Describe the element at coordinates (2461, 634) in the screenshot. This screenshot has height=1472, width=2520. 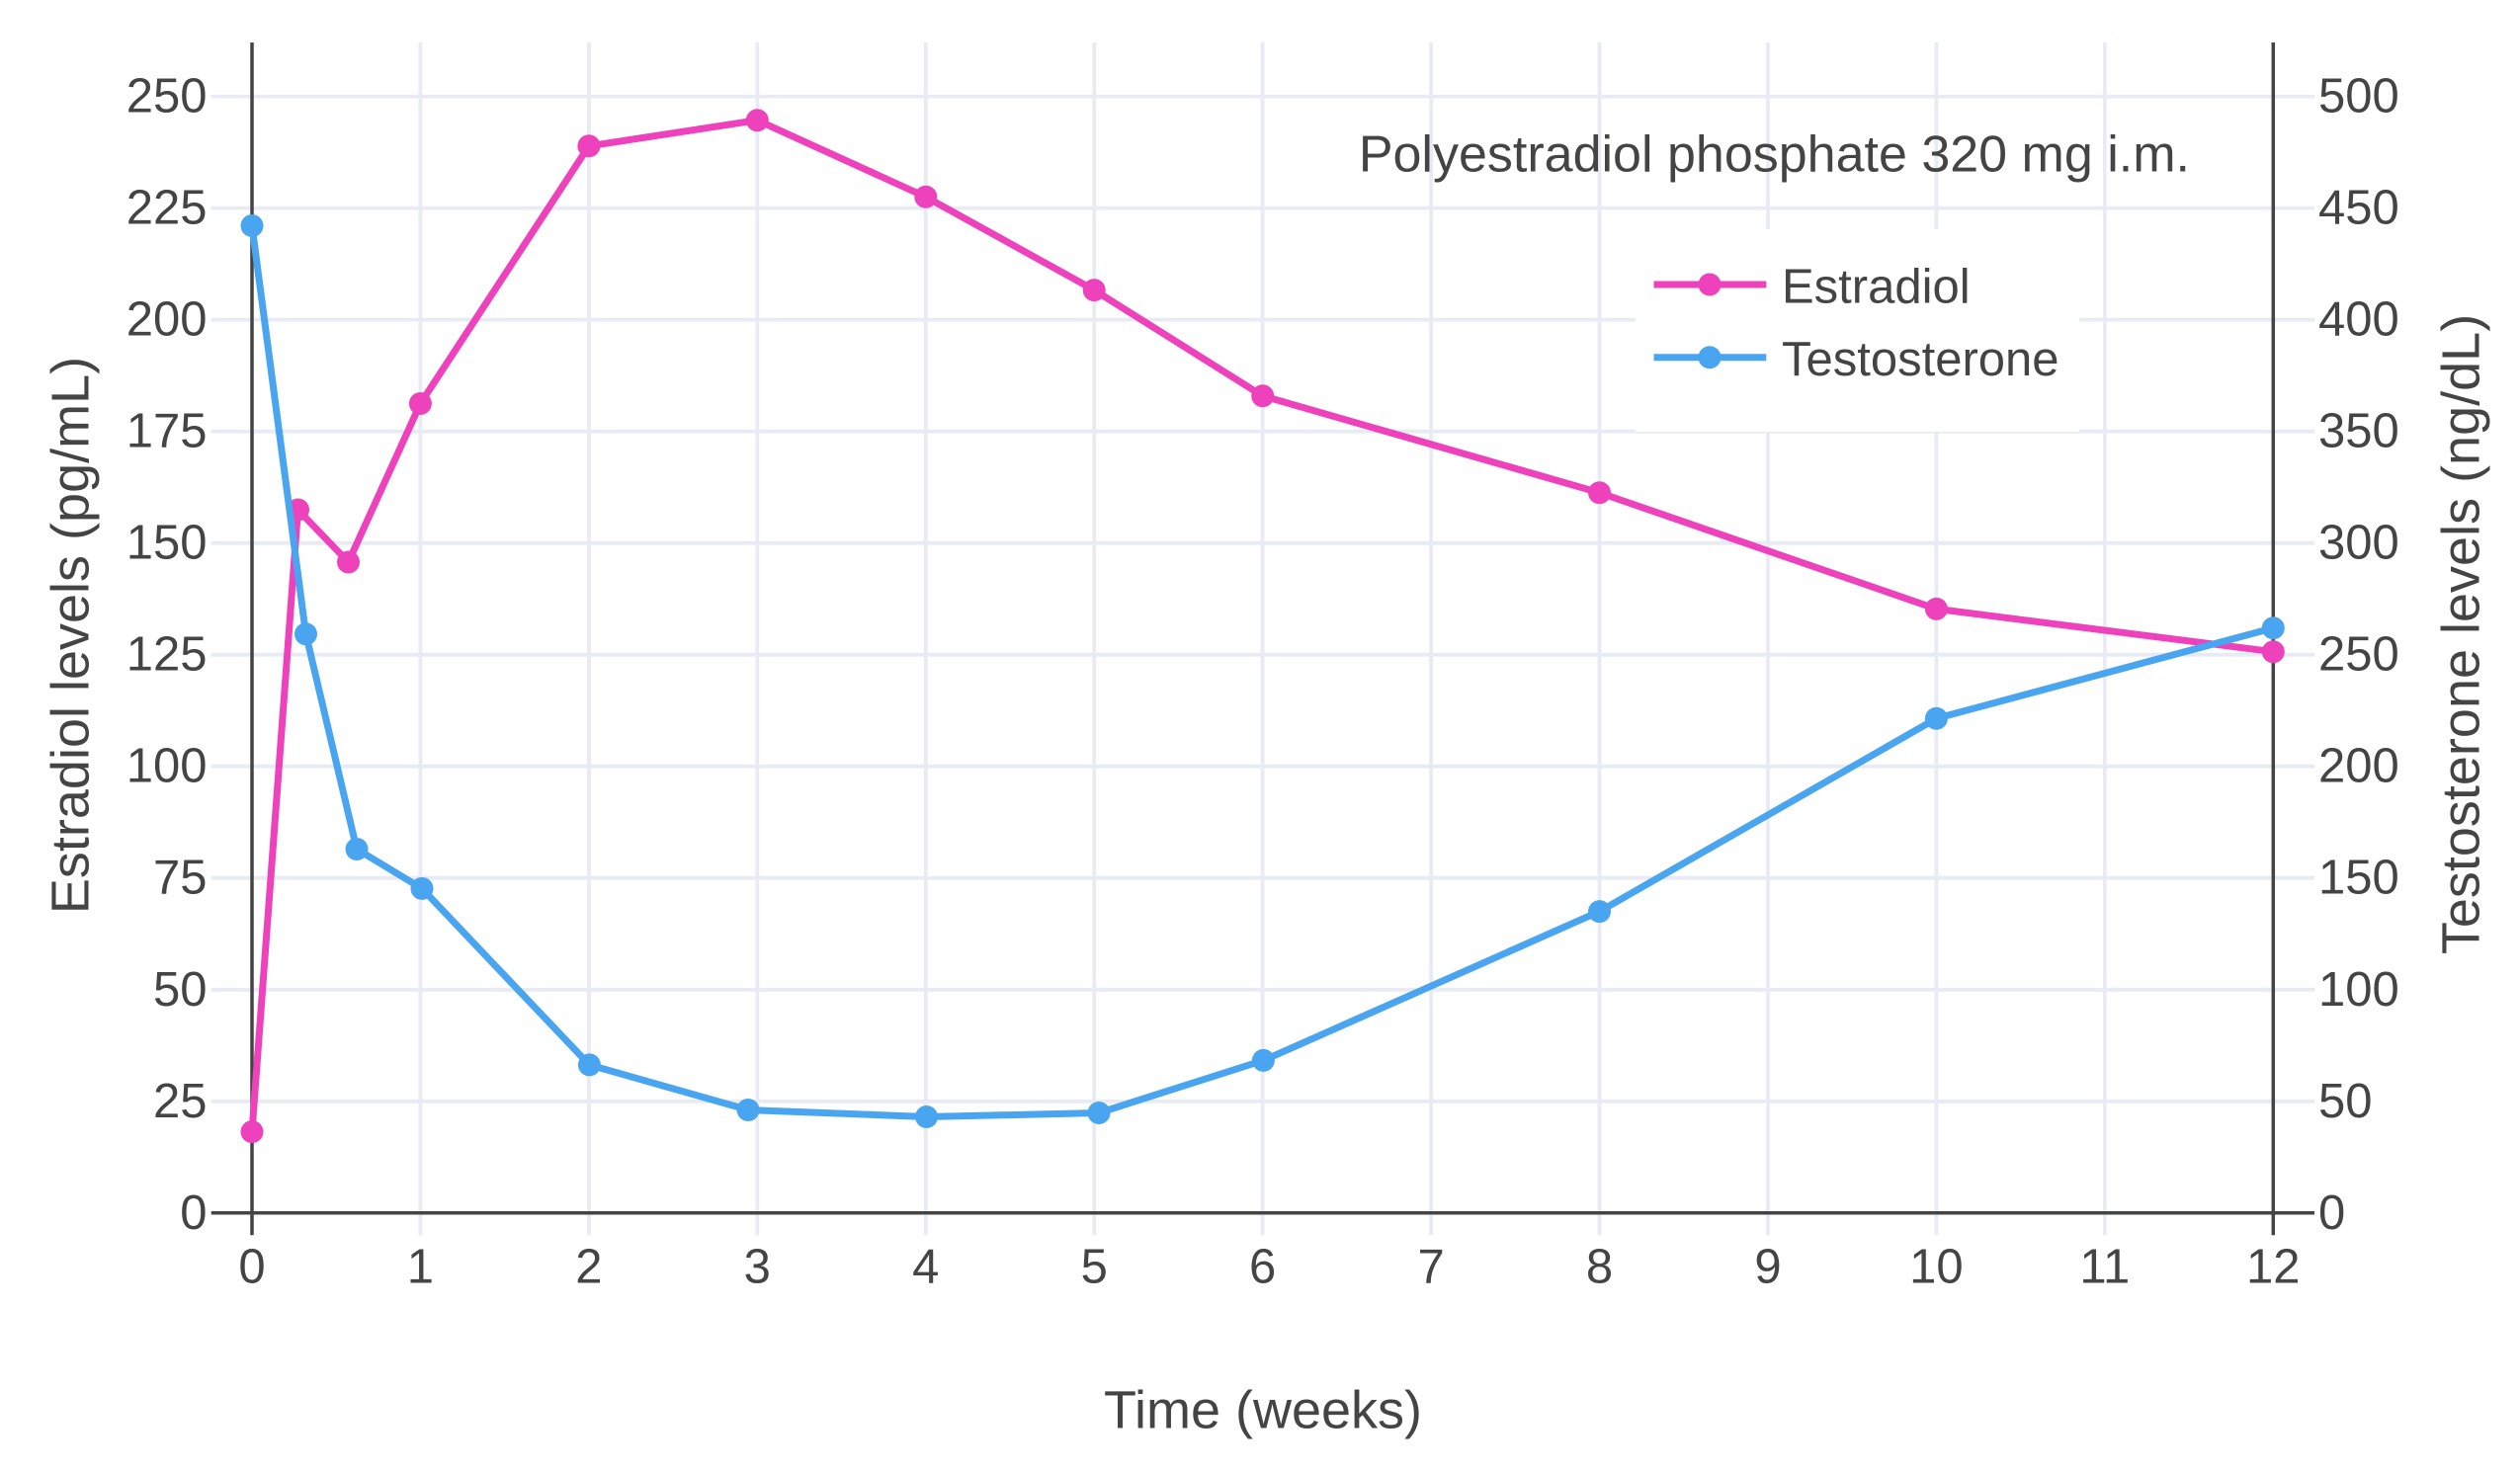
I see `svg-text: Testosterone levels (ng/dL)` at that location.